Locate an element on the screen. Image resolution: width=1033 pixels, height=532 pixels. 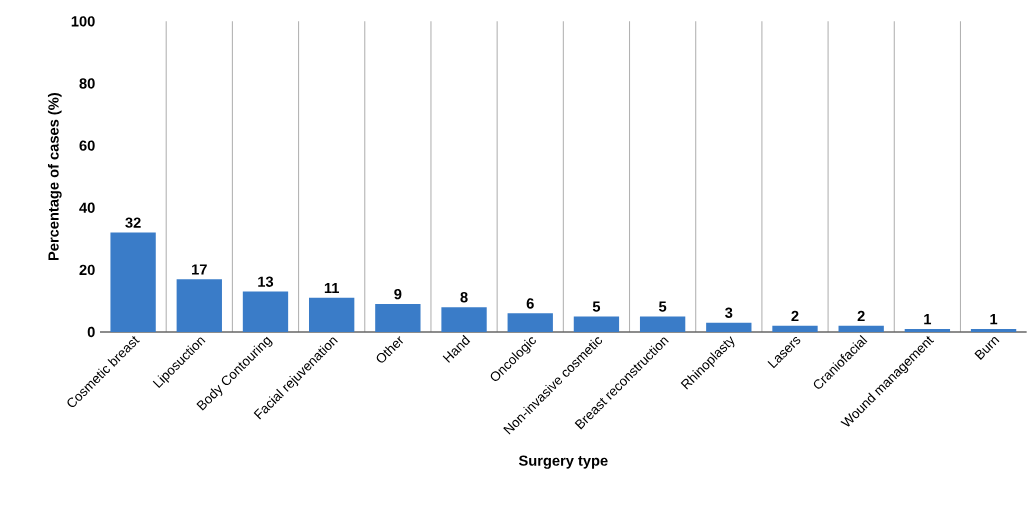
y-axis-title: Percentage of cases (%) is located at coordinates (54, 177).